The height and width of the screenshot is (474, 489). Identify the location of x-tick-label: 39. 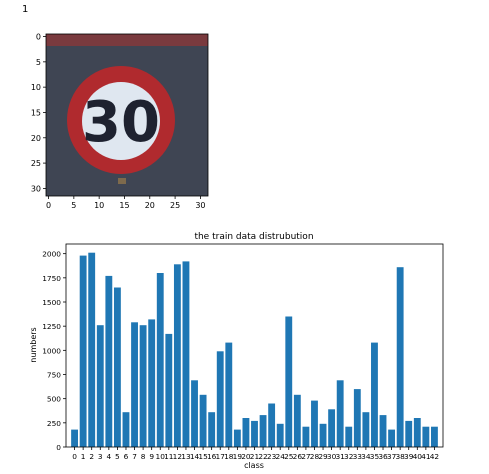
(409, 456).